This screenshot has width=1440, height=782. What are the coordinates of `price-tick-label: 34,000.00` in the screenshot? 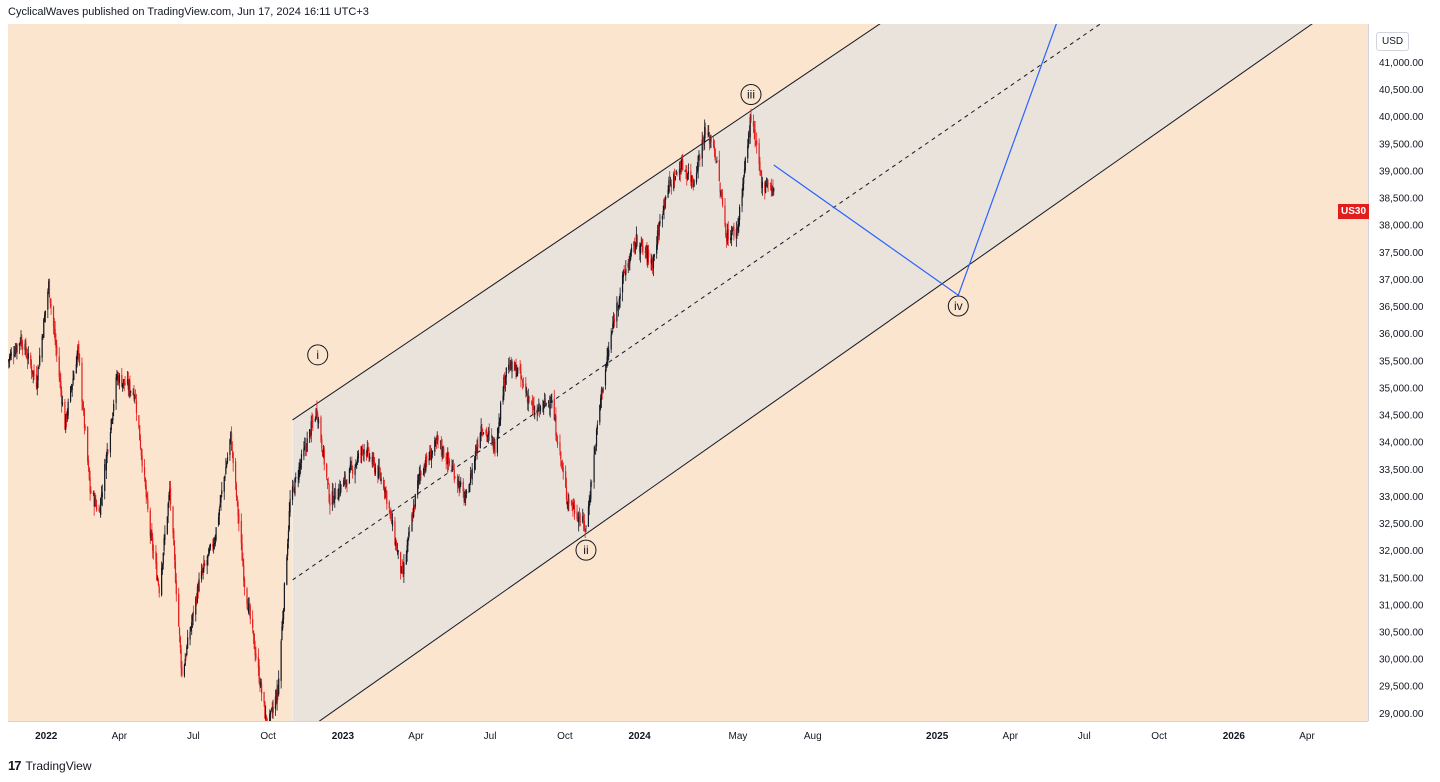 It's located at (1401, 443).